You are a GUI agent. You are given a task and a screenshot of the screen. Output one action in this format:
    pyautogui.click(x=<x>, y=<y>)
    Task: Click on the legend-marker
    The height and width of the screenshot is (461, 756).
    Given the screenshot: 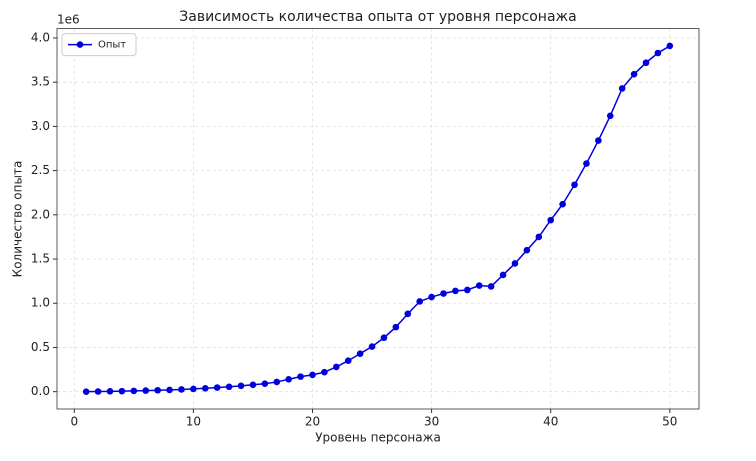 What is the action you would take?
    pyautogui.click(x=80, y=44)
    